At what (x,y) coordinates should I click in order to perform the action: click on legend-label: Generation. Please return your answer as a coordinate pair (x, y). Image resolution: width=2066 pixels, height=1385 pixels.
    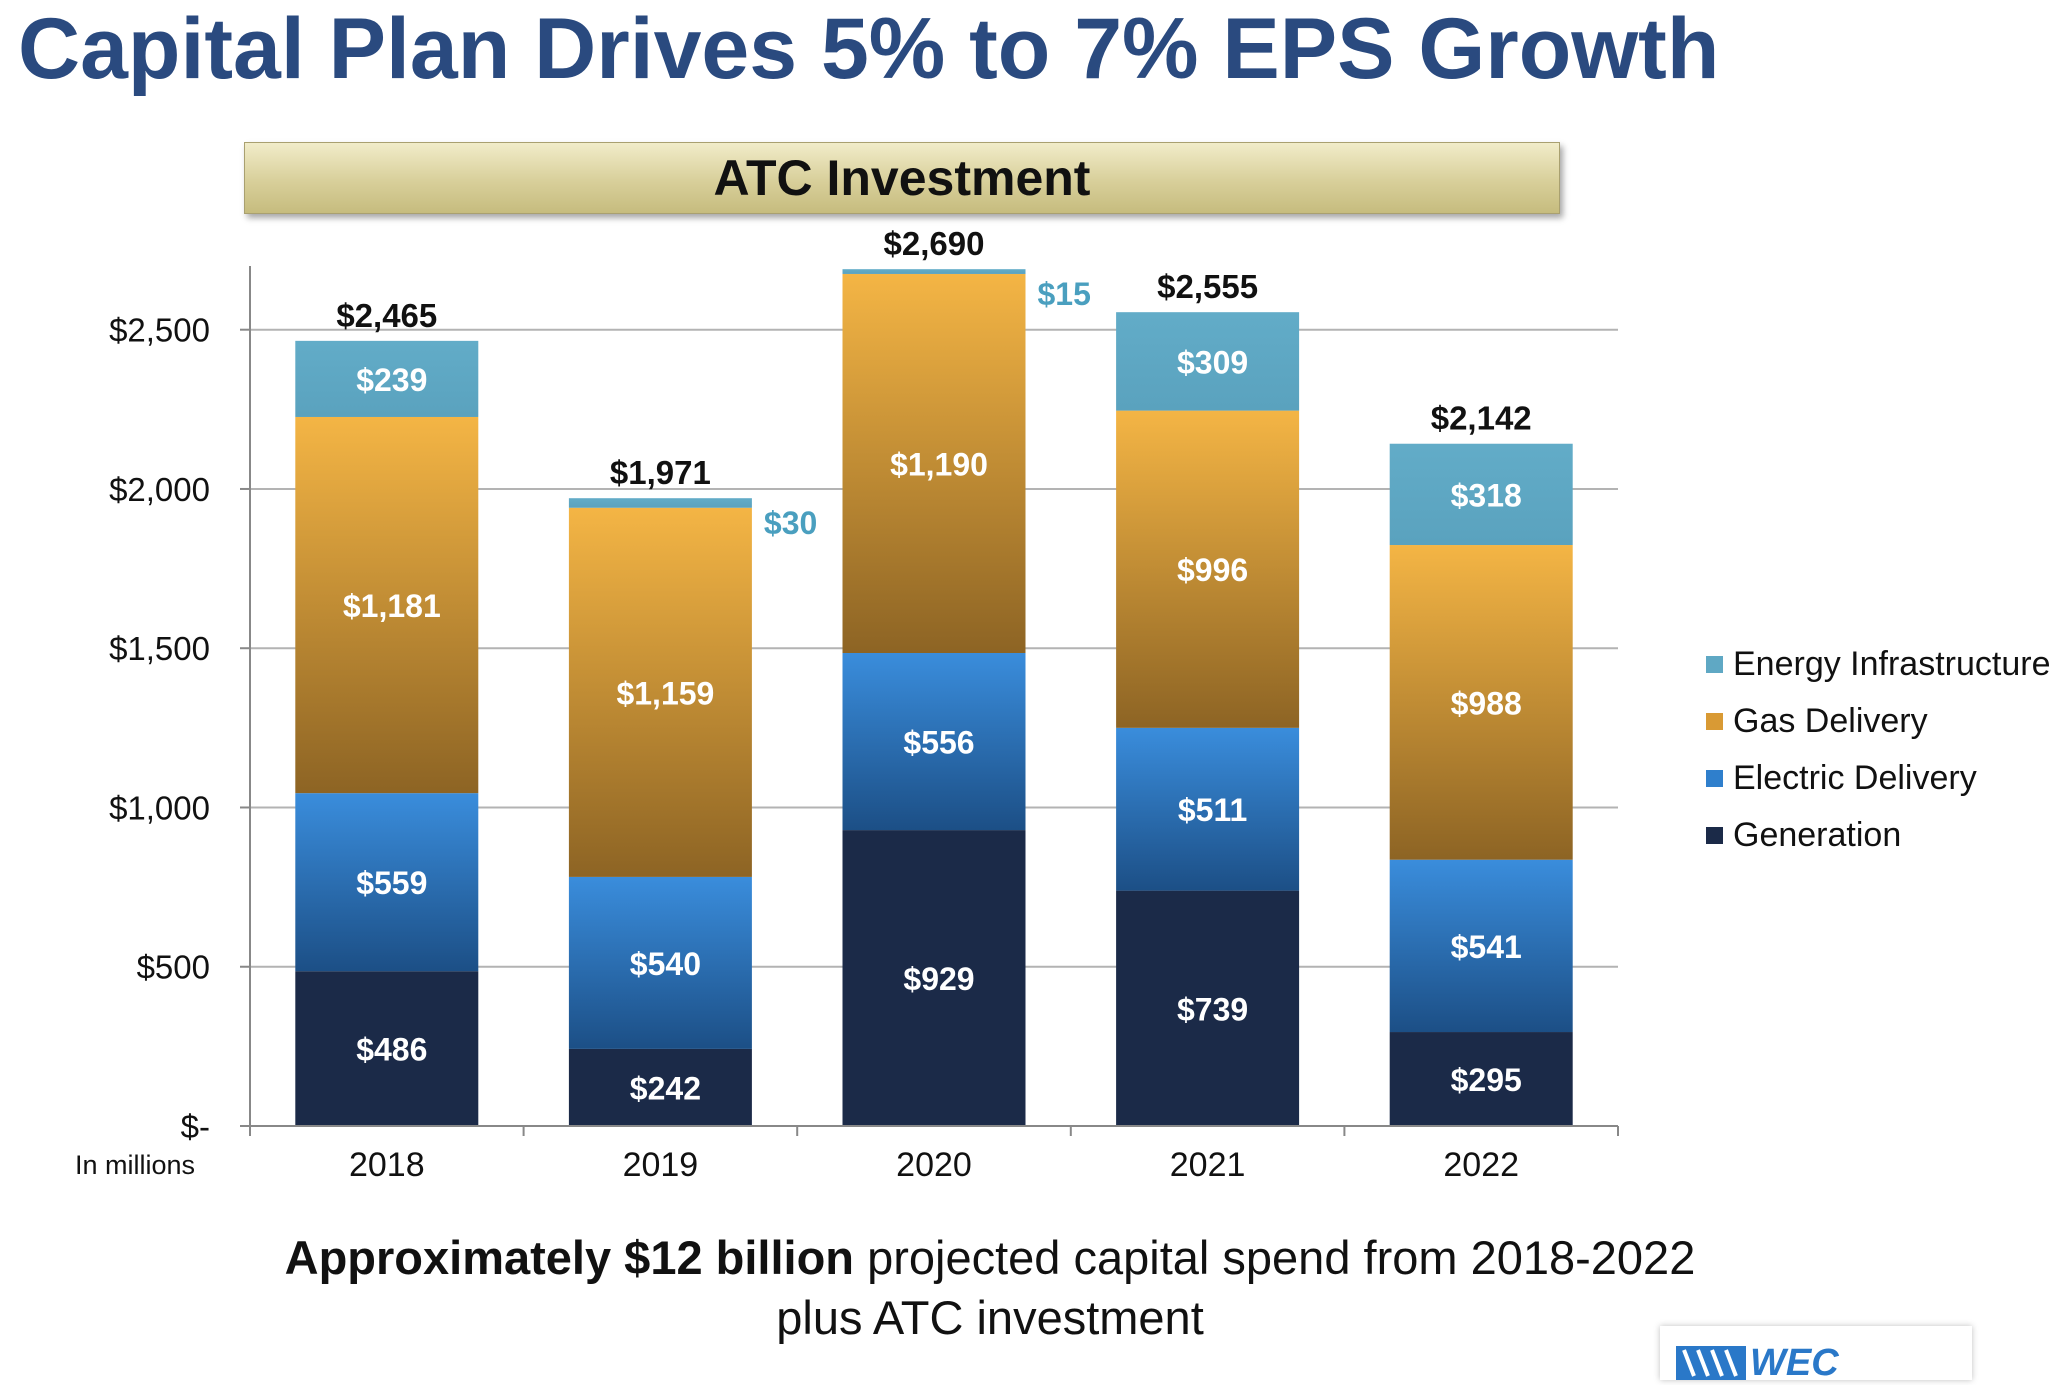
    Looking at the image, I should click on (1817, 835).